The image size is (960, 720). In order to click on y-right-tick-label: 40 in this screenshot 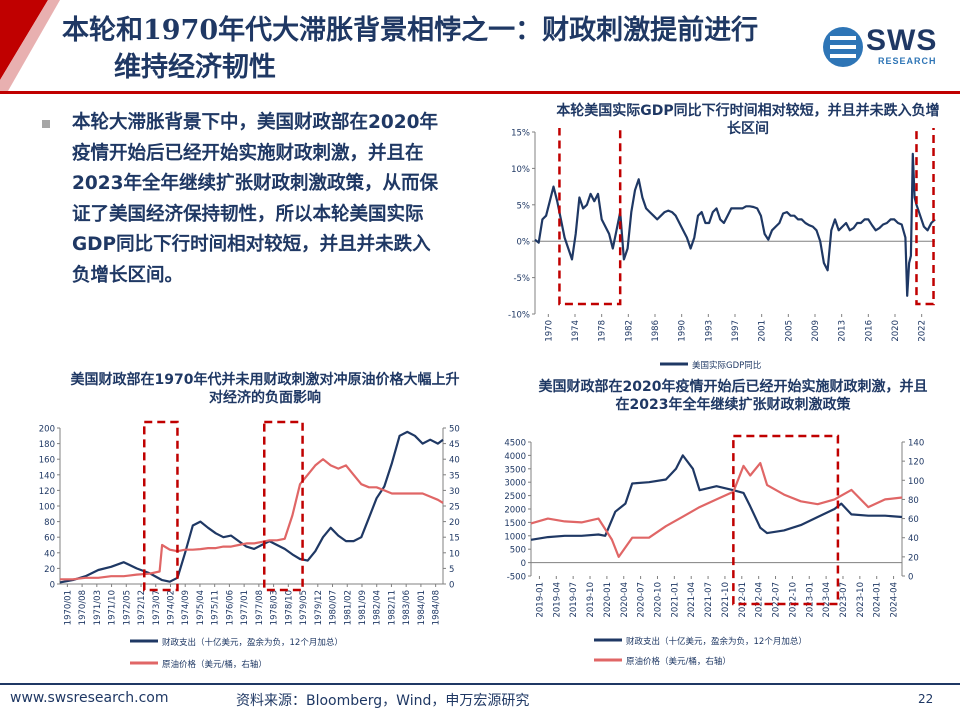, I will do `click(913, 539)`.